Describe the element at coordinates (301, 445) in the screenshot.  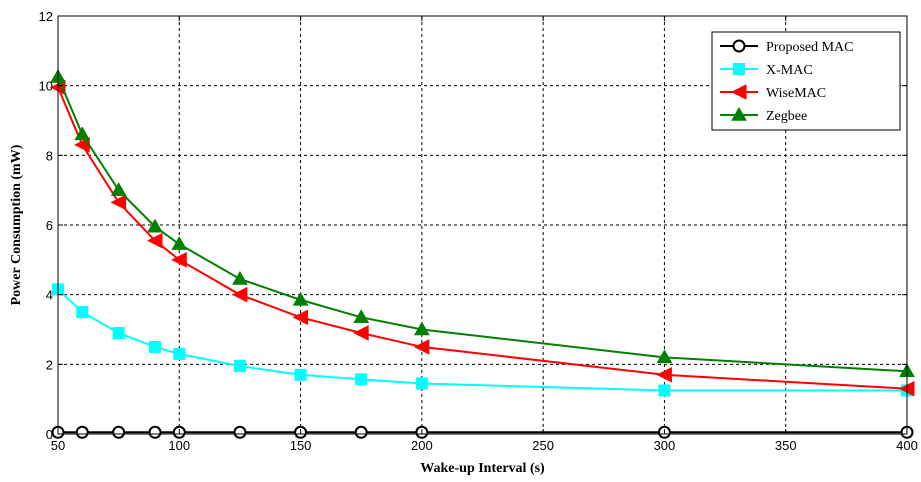
I see `x-tick-label: 150` at that location.